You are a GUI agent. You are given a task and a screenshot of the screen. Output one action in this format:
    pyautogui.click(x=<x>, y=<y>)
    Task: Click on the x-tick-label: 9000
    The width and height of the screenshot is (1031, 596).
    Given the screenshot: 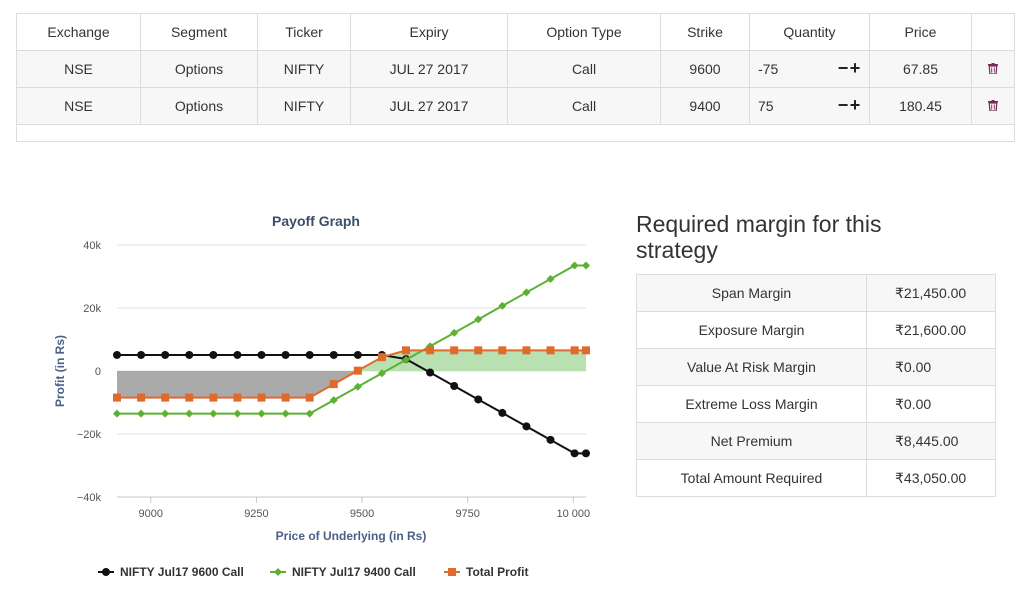 What is the action you would take?
    pyautogui.click(x=151, y=514)
    